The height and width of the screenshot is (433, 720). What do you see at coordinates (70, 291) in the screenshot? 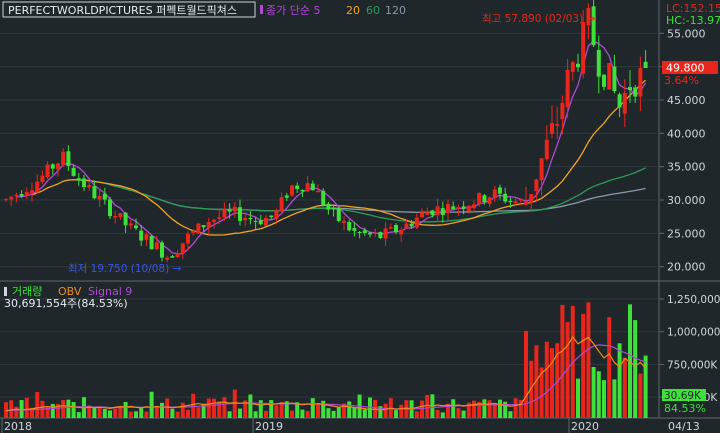
I see `obv-legend: OBV` at bounding box center [70, 291].